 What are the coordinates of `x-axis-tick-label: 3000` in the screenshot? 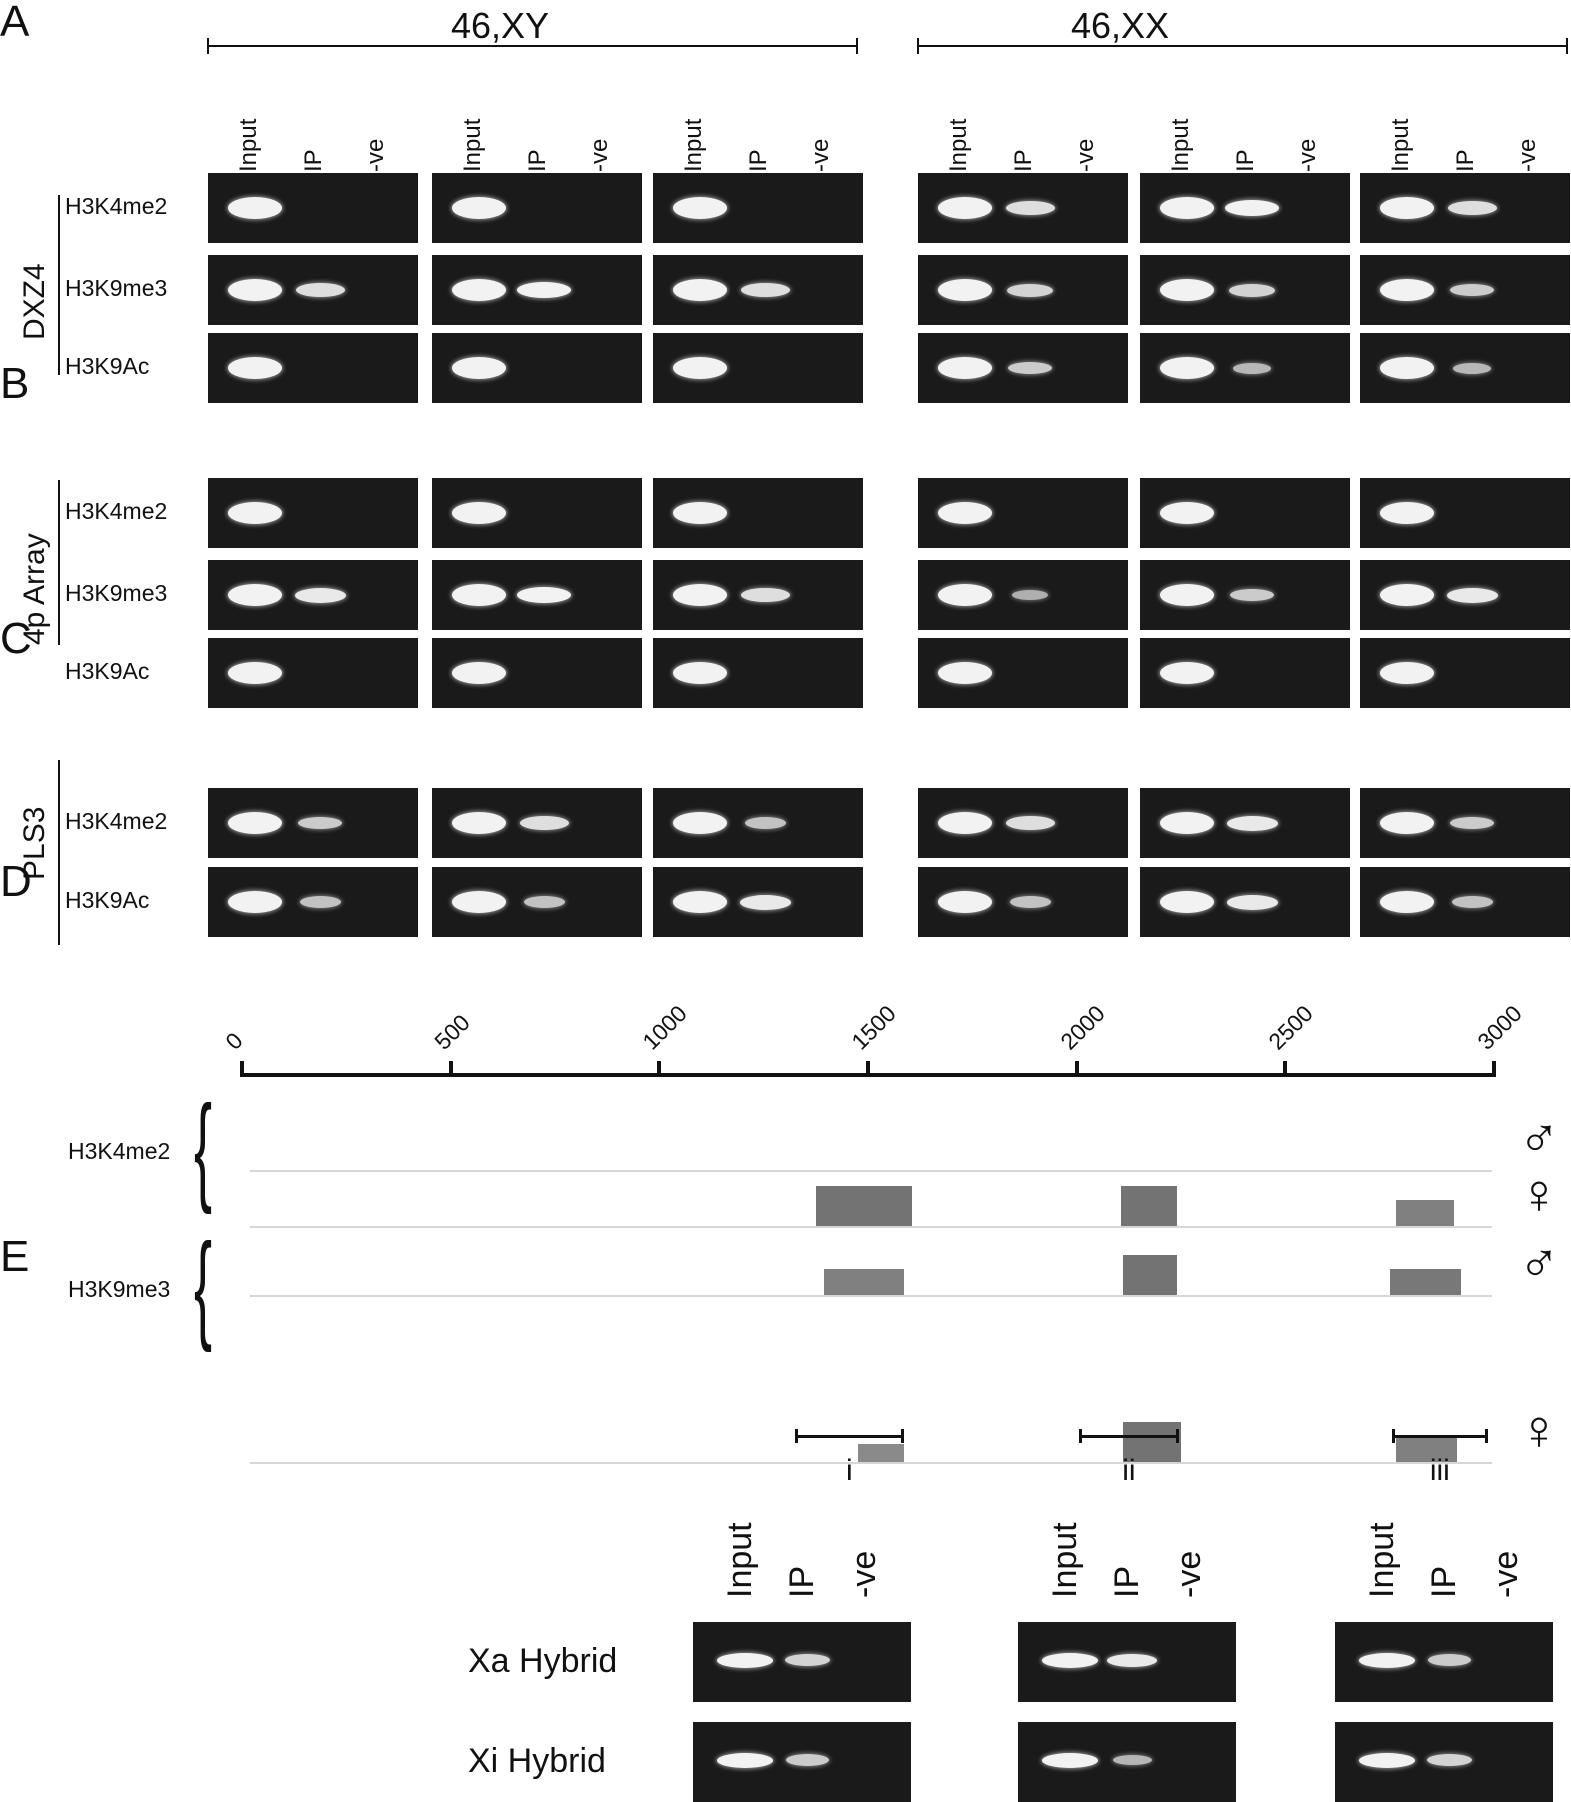 It's located at (1499, 1027).